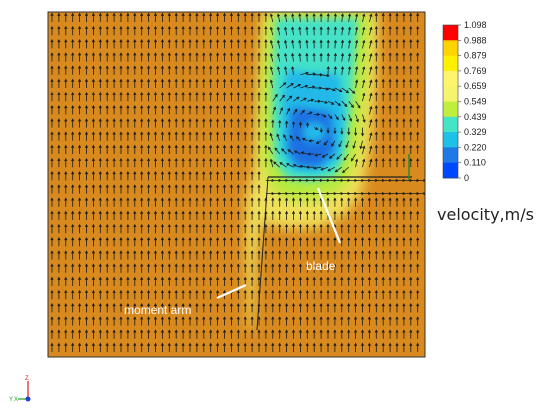 The image size is (550, 409). I want to click on colorbar-title: velocity,m/s, so click(485, 214).